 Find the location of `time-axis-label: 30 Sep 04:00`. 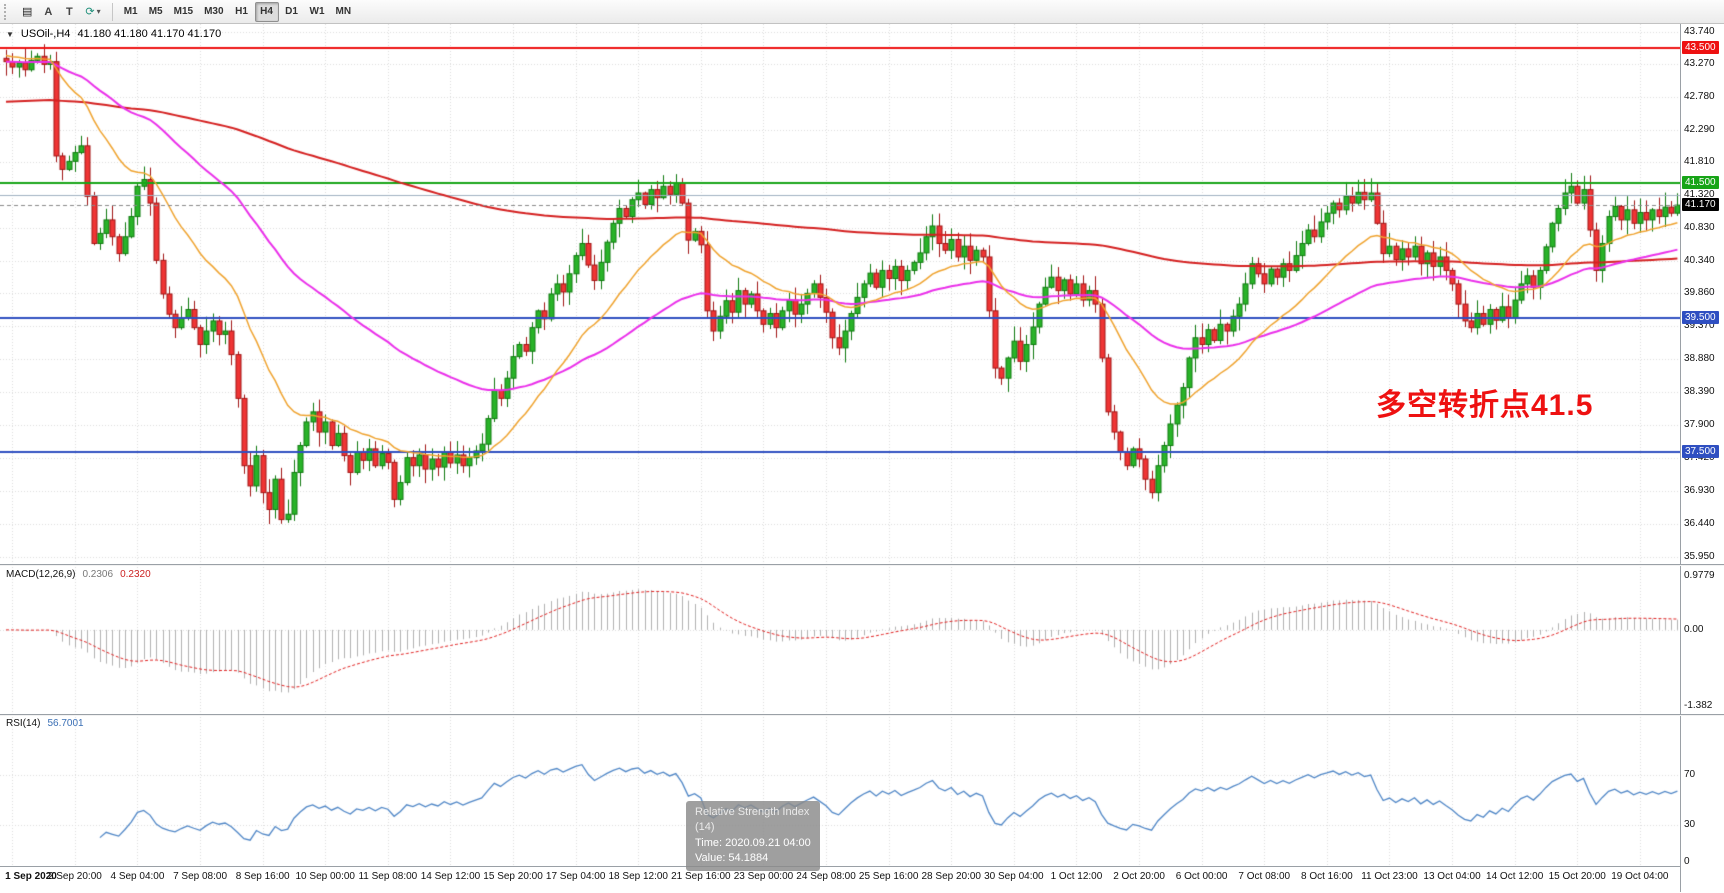

time-axis-label: 30 Sep 04:00 is located at coordinates (1014, 876).